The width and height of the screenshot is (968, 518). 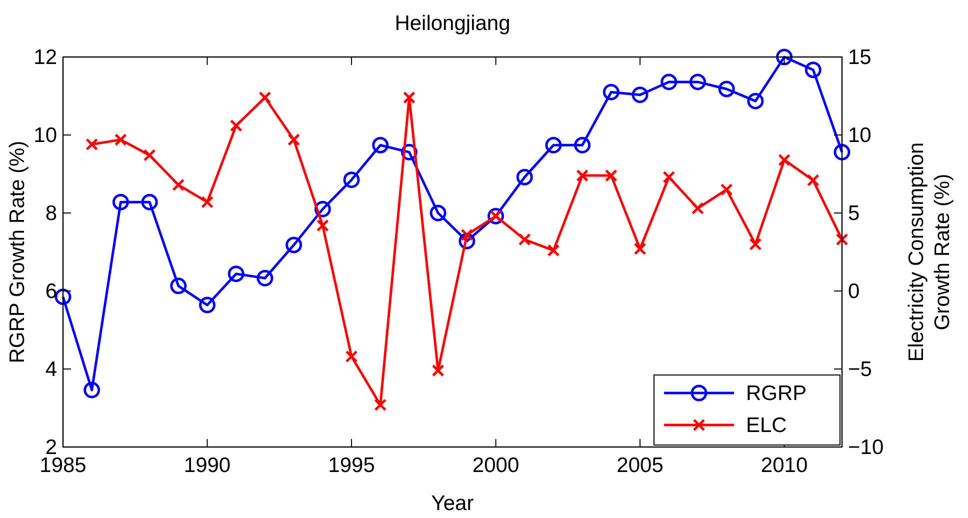 I want to click on x-tick-label: 2005, so click(x=640, y=465).